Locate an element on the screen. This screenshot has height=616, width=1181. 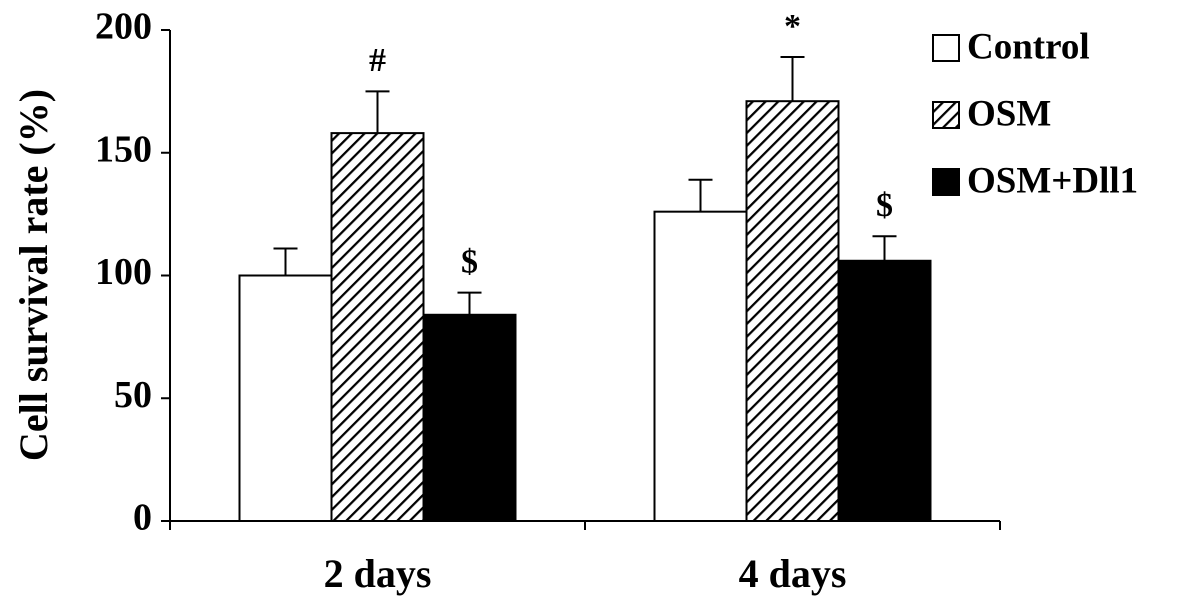
y-tick-label: 0 is located at coordinates (142, 518).